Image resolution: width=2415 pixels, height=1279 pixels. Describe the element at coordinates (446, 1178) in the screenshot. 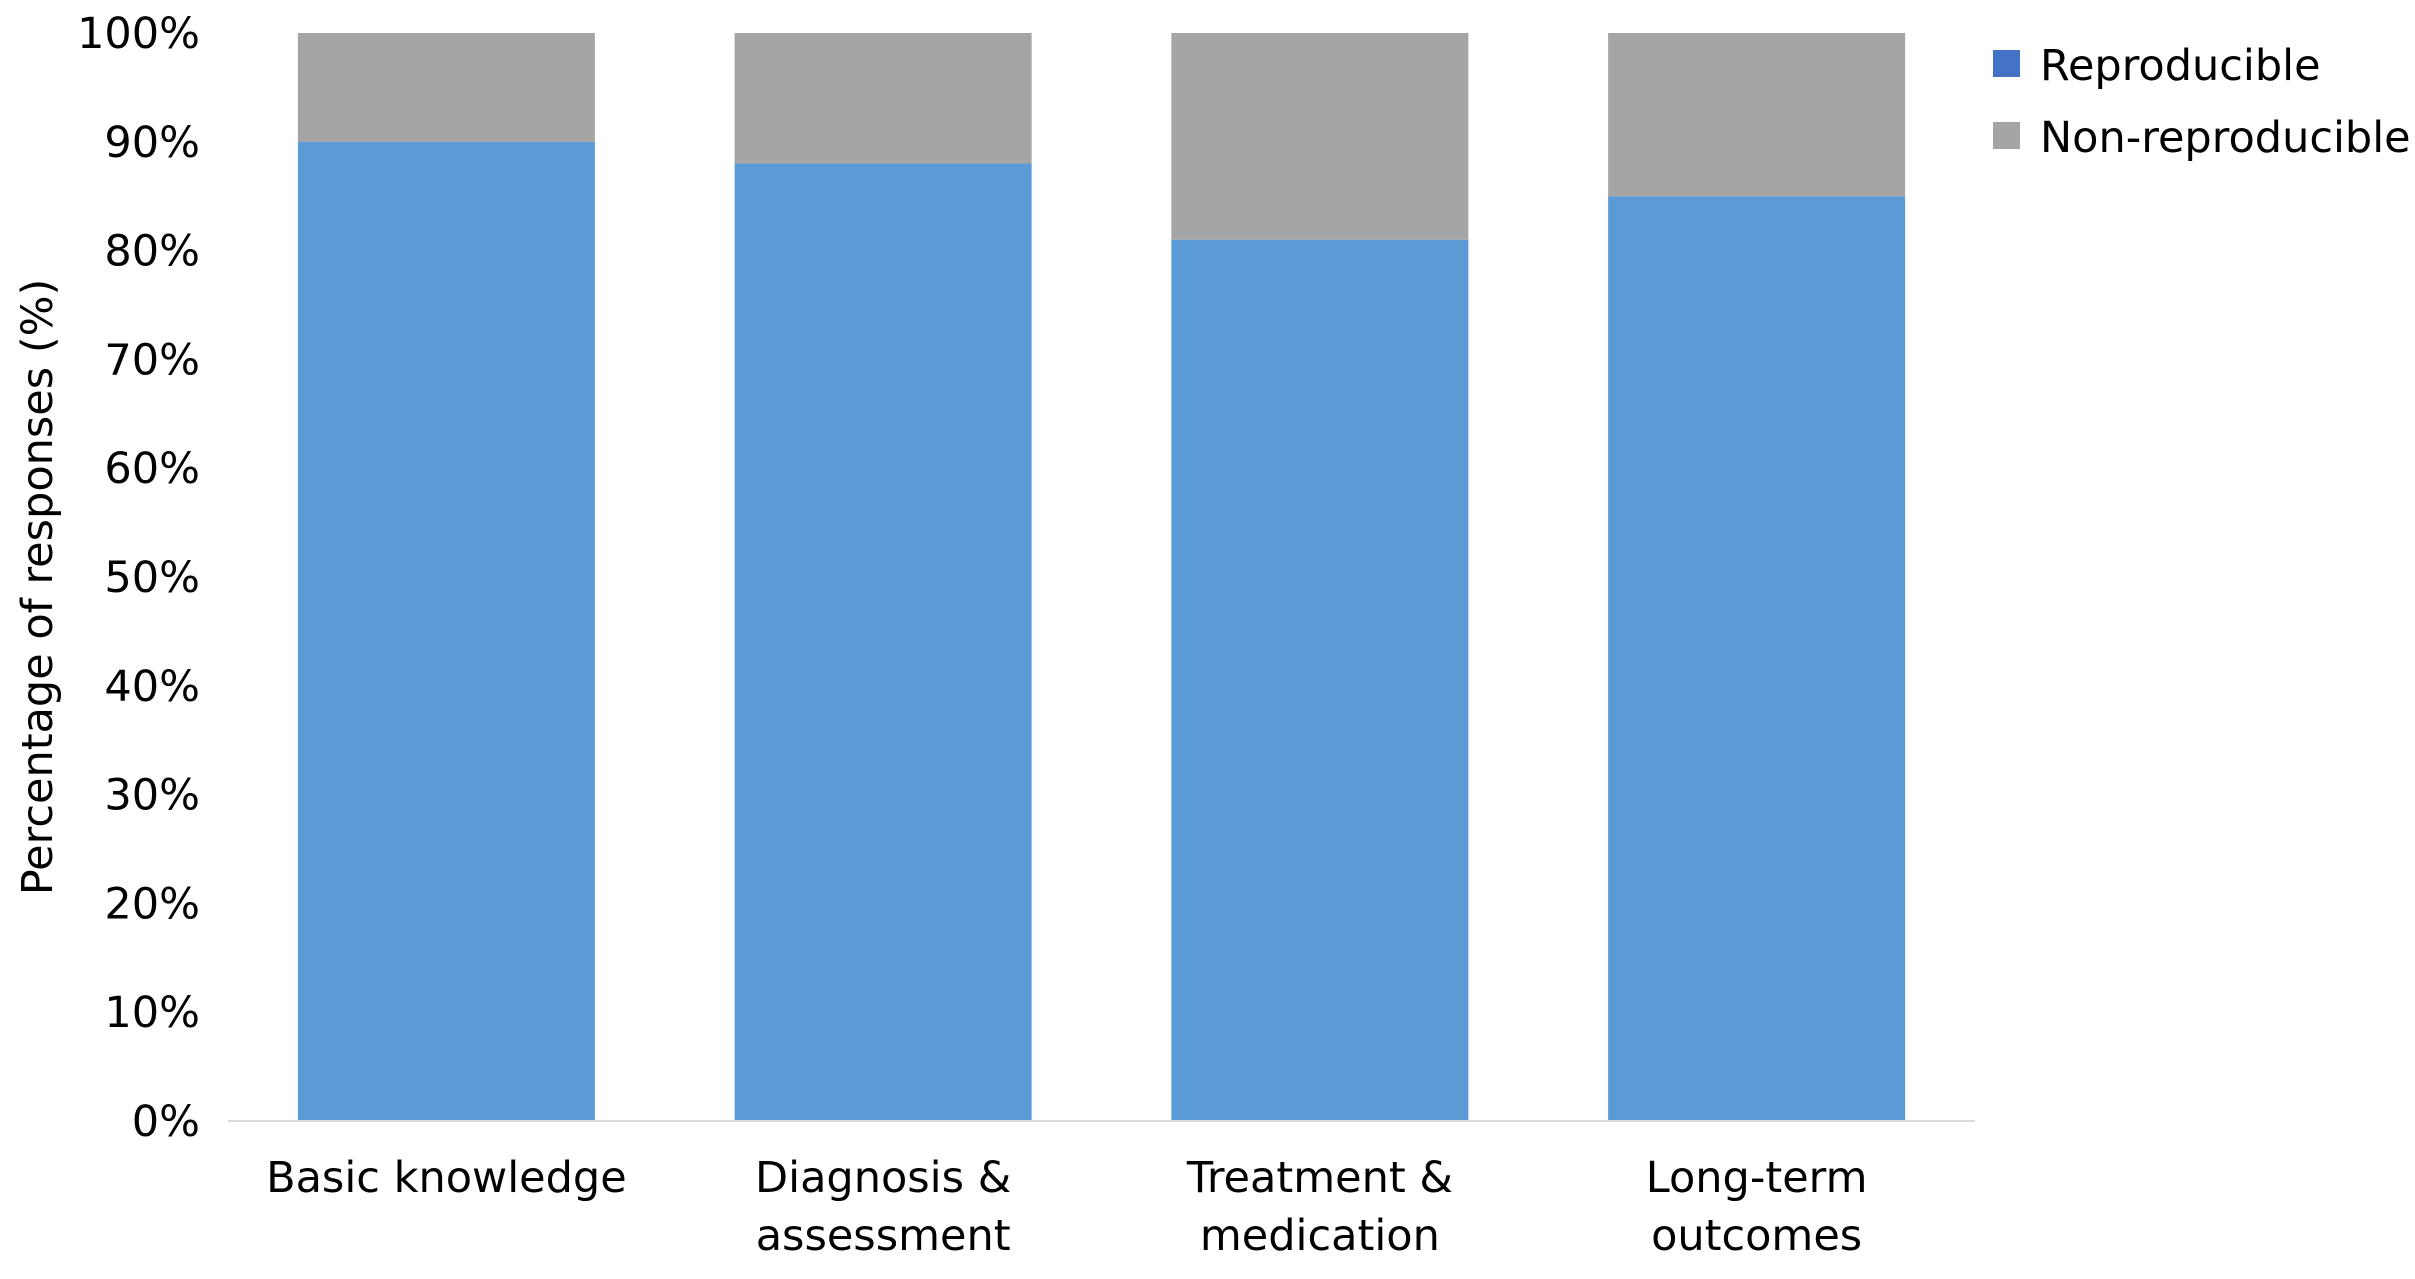

I see `x-category-label: Basic knowledge` at that location.